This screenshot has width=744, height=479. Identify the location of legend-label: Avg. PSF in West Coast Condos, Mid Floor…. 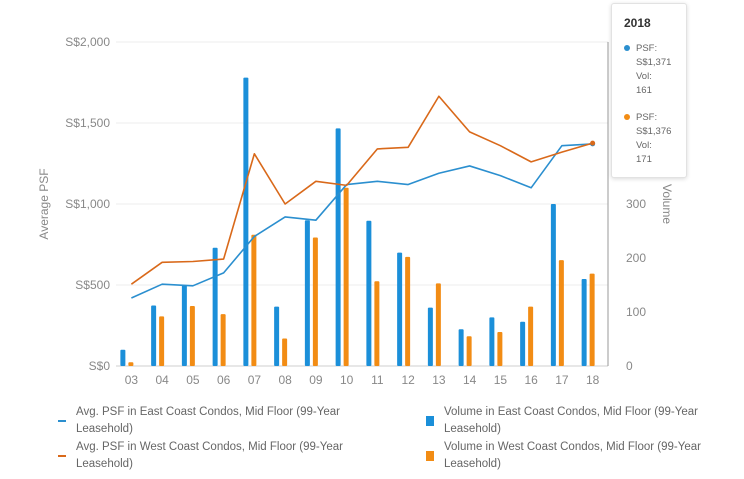
(209, 455).